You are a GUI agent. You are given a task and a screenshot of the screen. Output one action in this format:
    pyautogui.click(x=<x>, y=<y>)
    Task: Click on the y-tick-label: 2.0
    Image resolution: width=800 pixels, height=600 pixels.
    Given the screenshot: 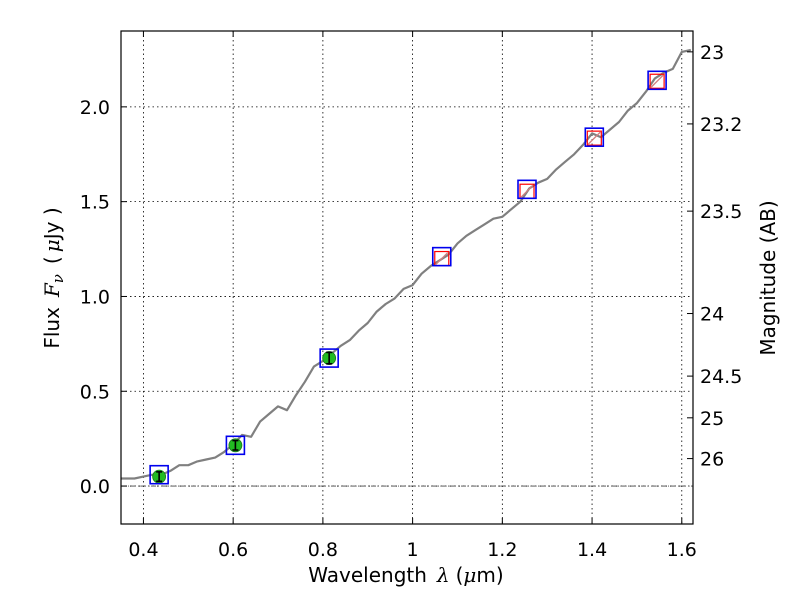 What is the action you would take?
    pyautogui.click(x=95, y=108)
    